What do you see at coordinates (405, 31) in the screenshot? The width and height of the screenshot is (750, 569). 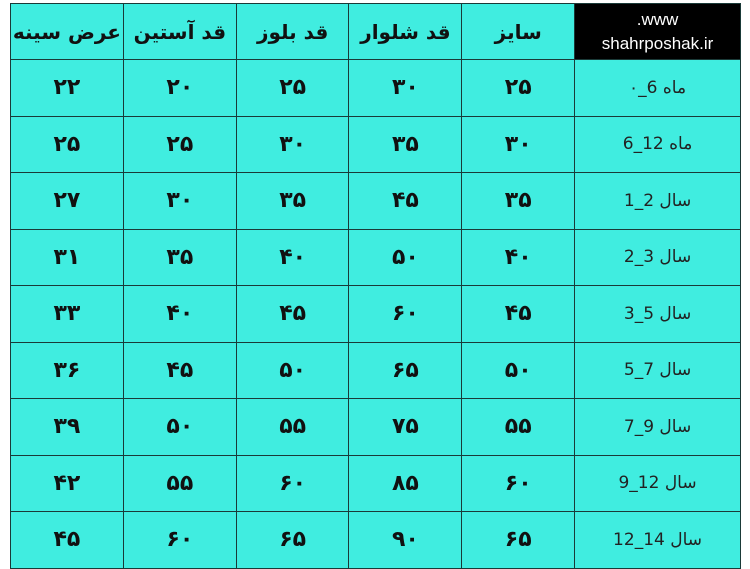 I see `column-header-pants-length: قد شلوار` at bounding box center [405, 31].